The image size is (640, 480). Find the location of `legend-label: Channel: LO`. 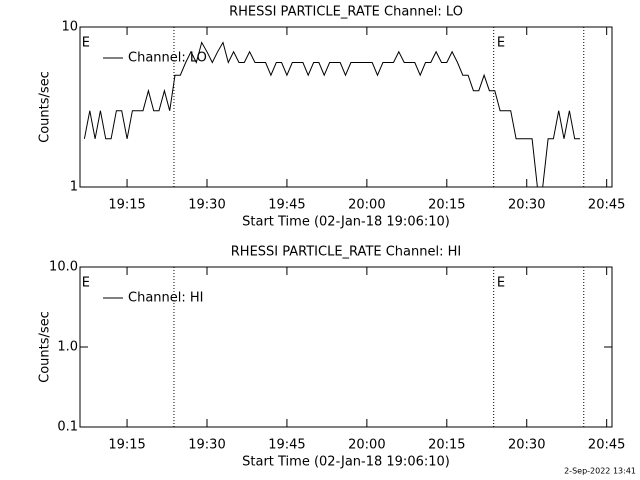

legend-label: Channel: LO is located at coordinates (167, 58).